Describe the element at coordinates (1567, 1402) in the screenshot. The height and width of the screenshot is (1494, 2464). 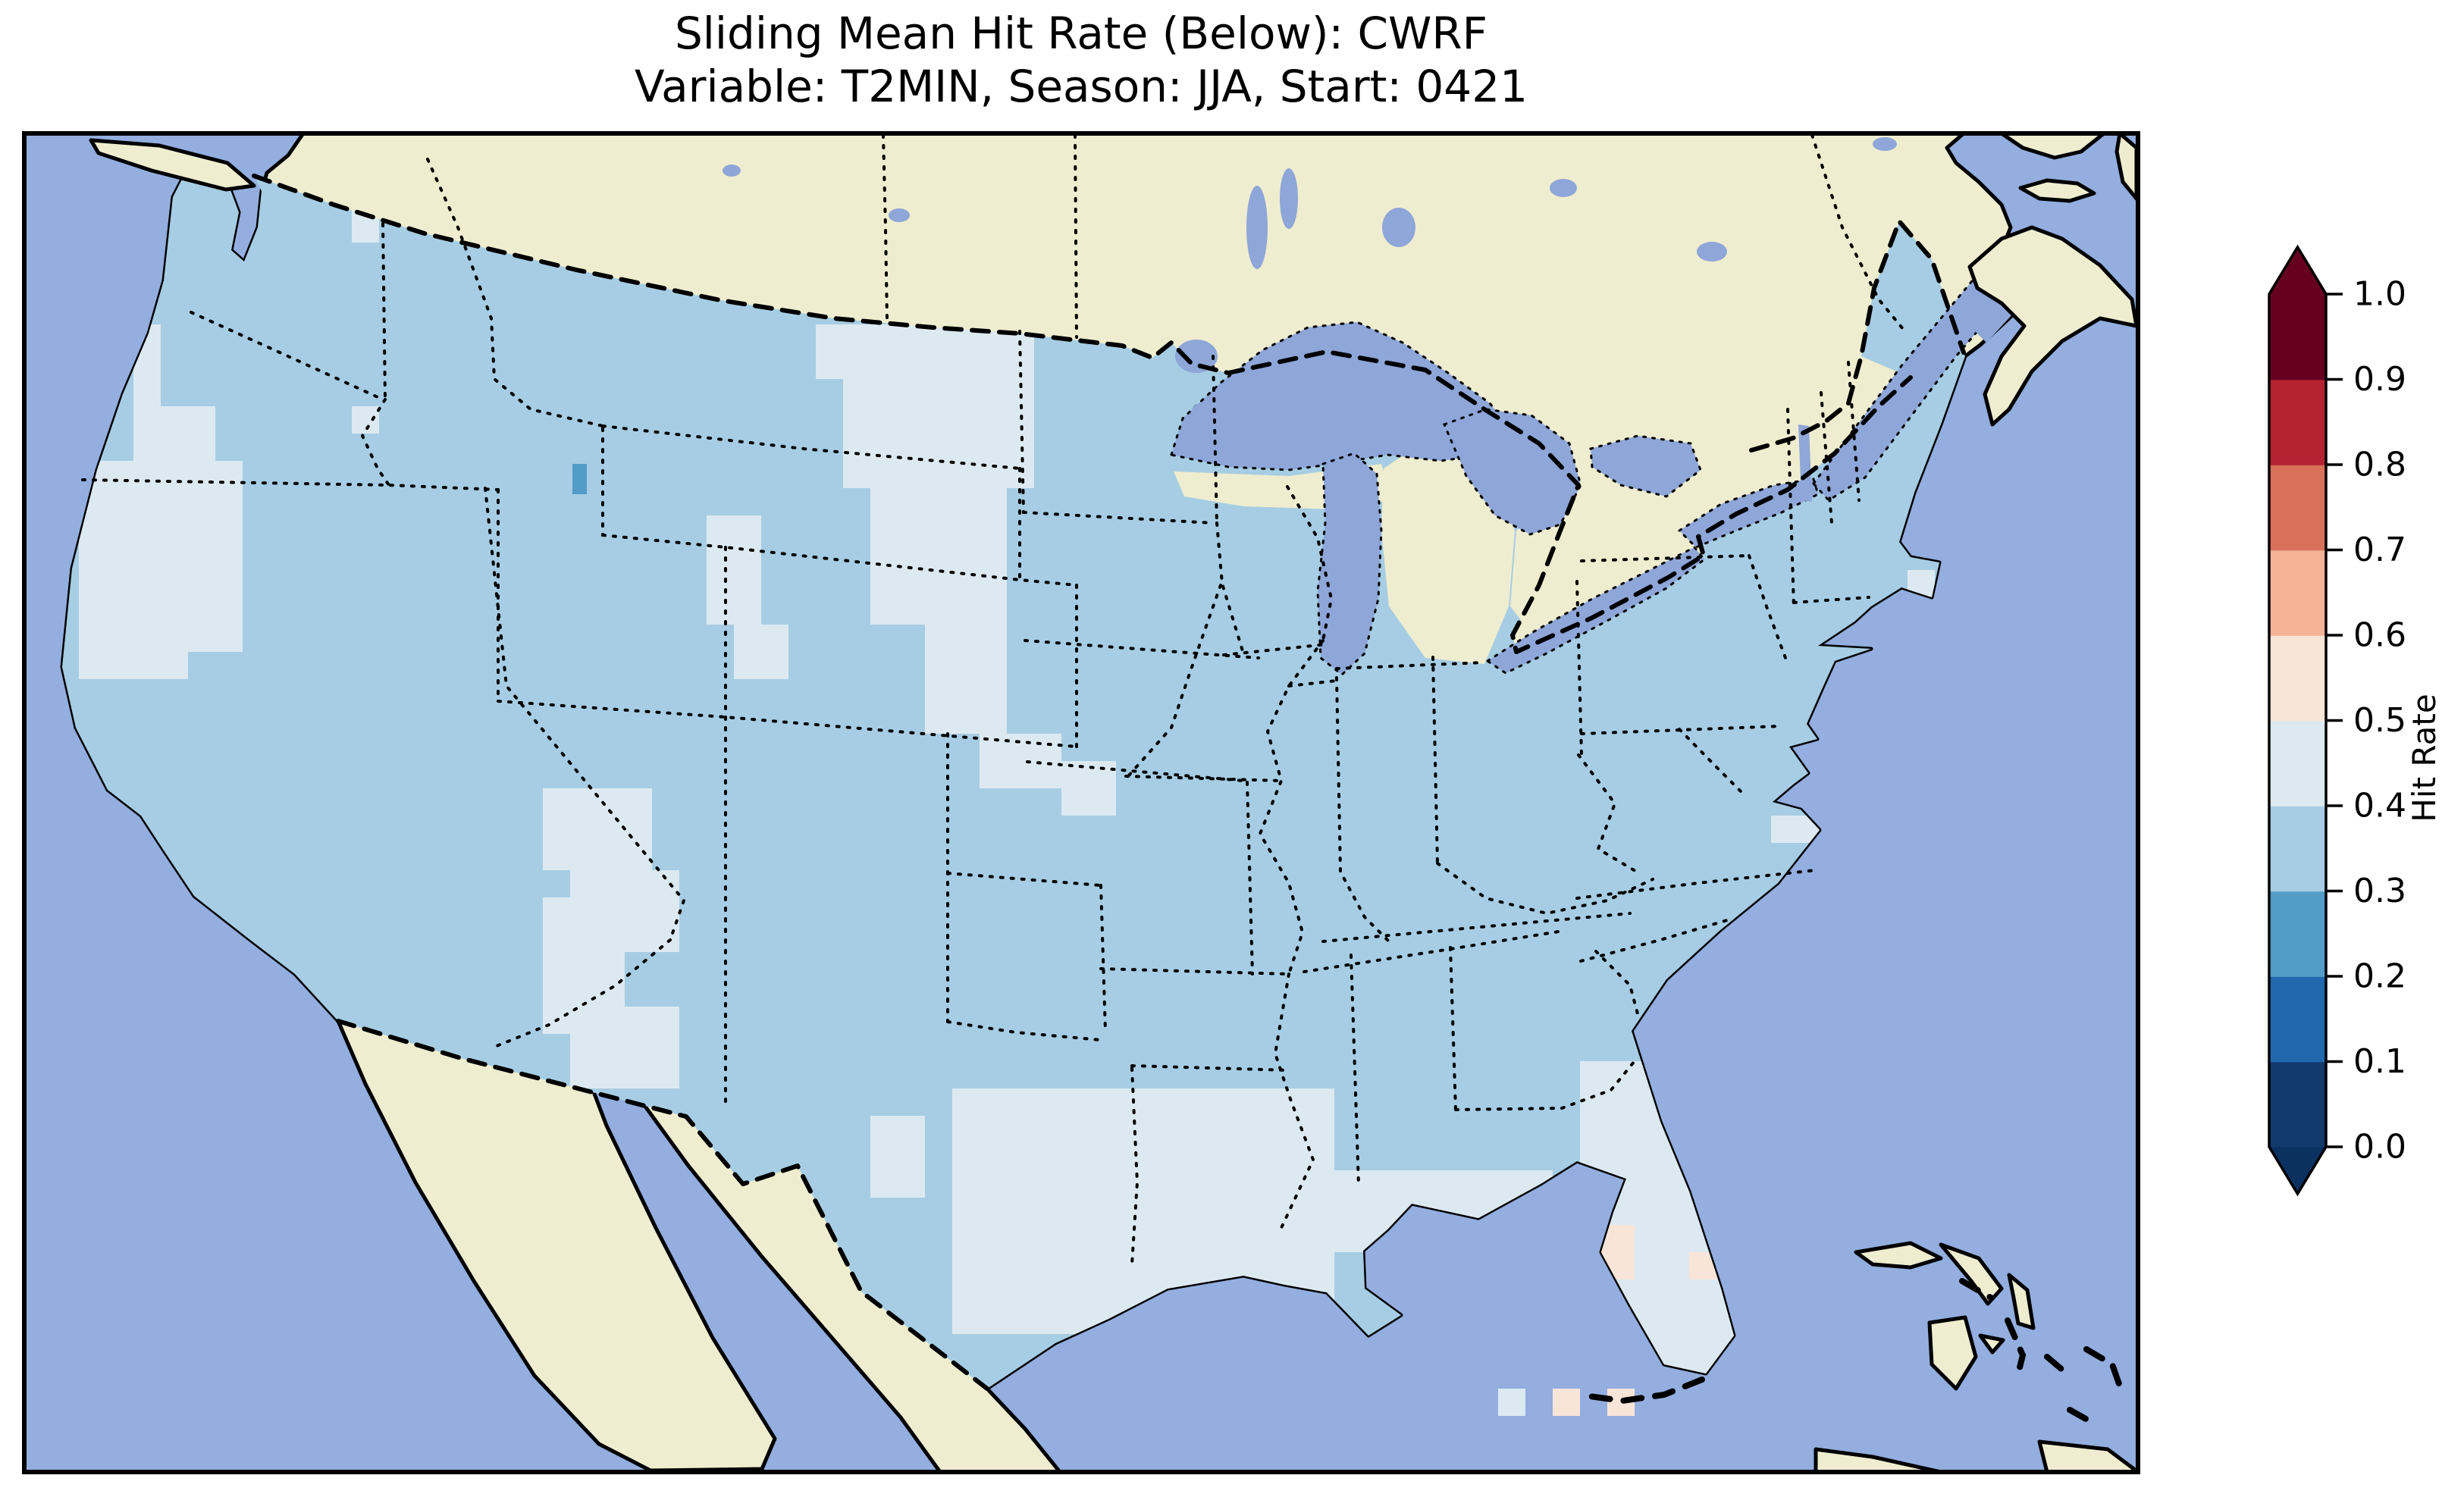
I see `hit-rate-cells-offshore` at that location.